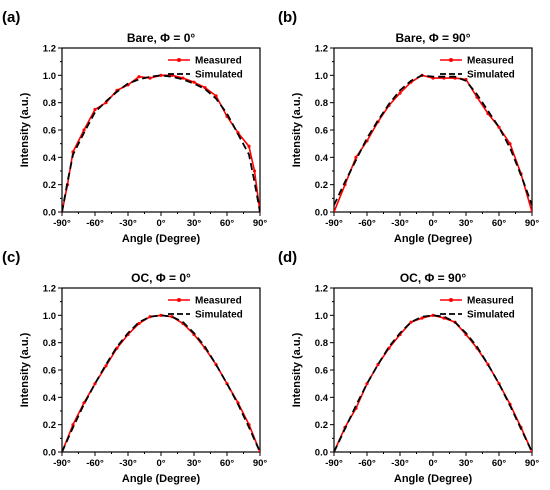 Image resolution: width=550 pixels, height=490 pixels. What do you see at coordinates (433, 278) in the screenshot?
I see `chart-title: OC, Φ = 90°` at bounding box center [433, 278].